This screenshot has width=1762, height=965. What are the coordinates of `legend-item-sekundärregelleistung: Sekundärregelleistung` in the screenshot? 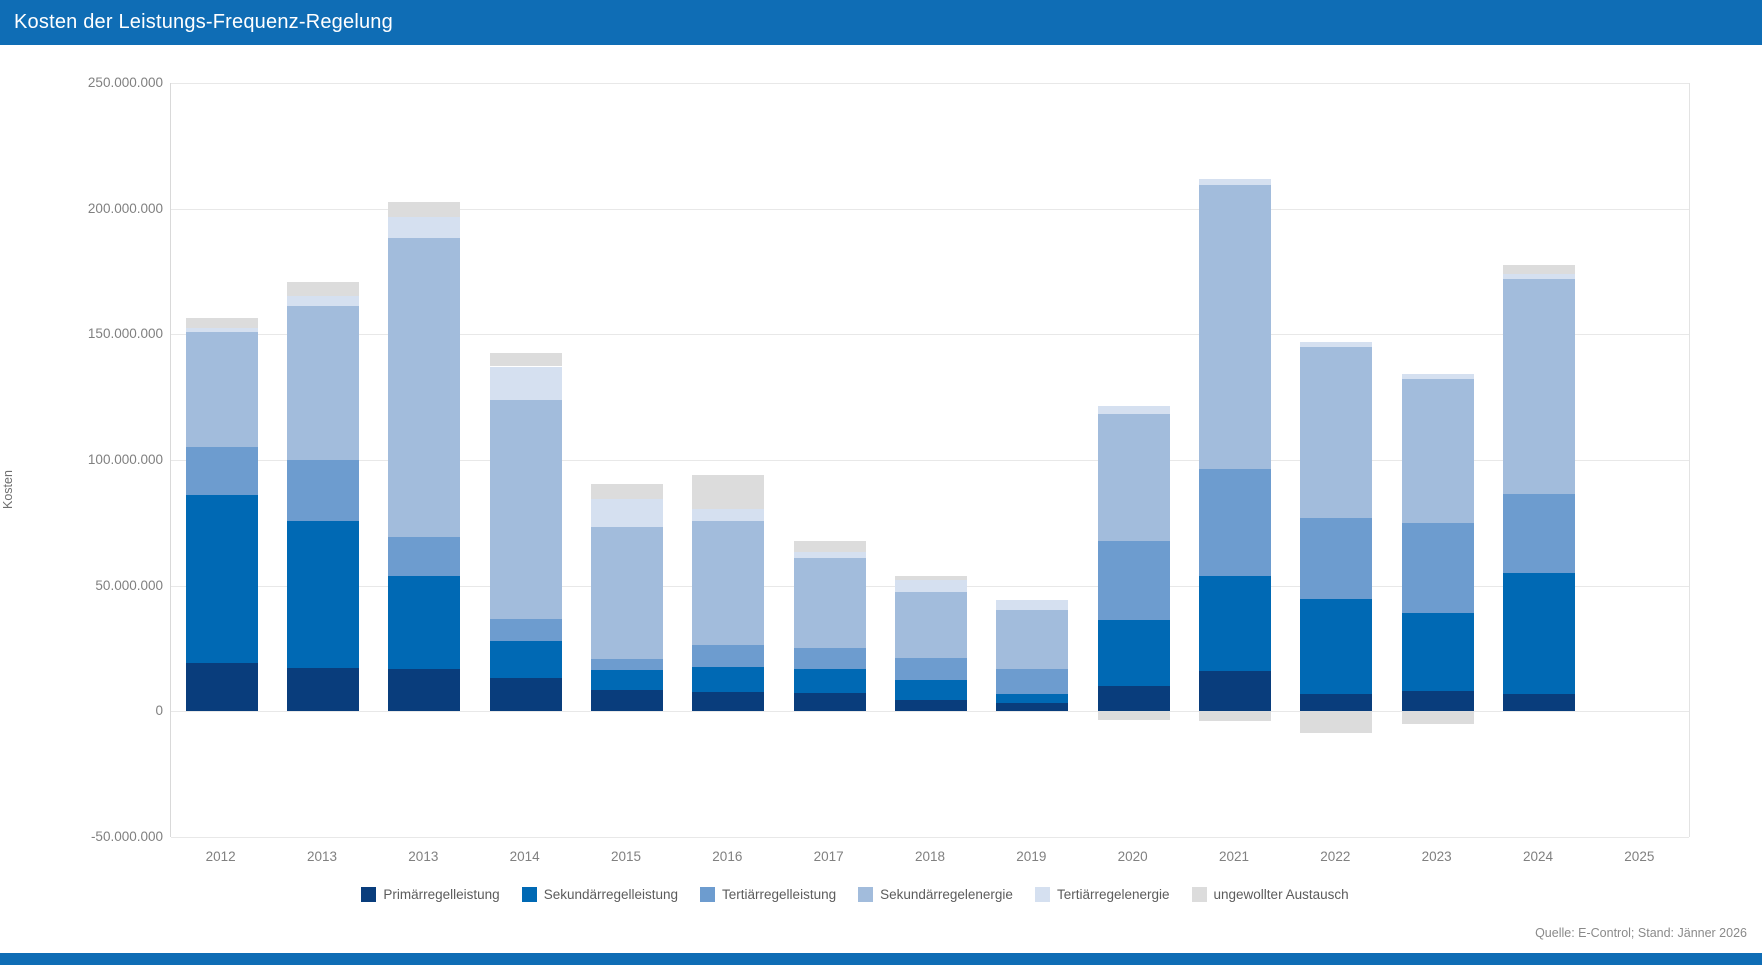 It's located at (599, 894).